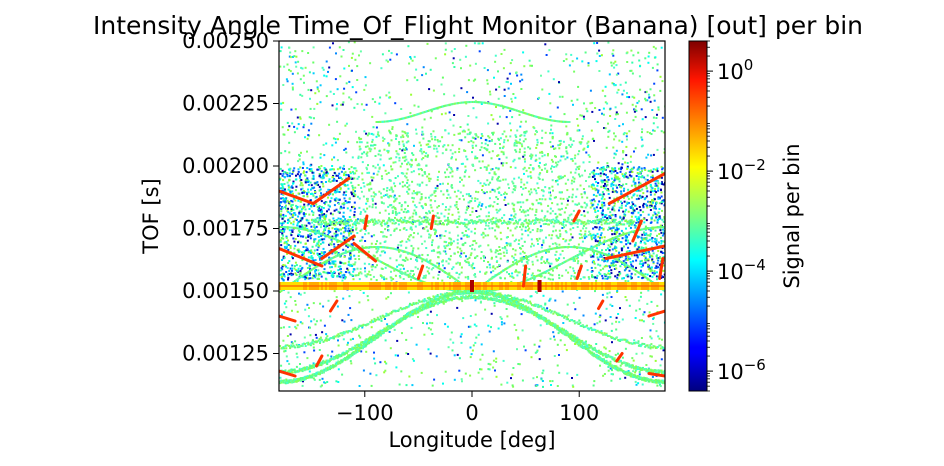 The image size is (944, 466). I want to click on colorbar-tick-label: 10⁻⁴, so click(741, 270).